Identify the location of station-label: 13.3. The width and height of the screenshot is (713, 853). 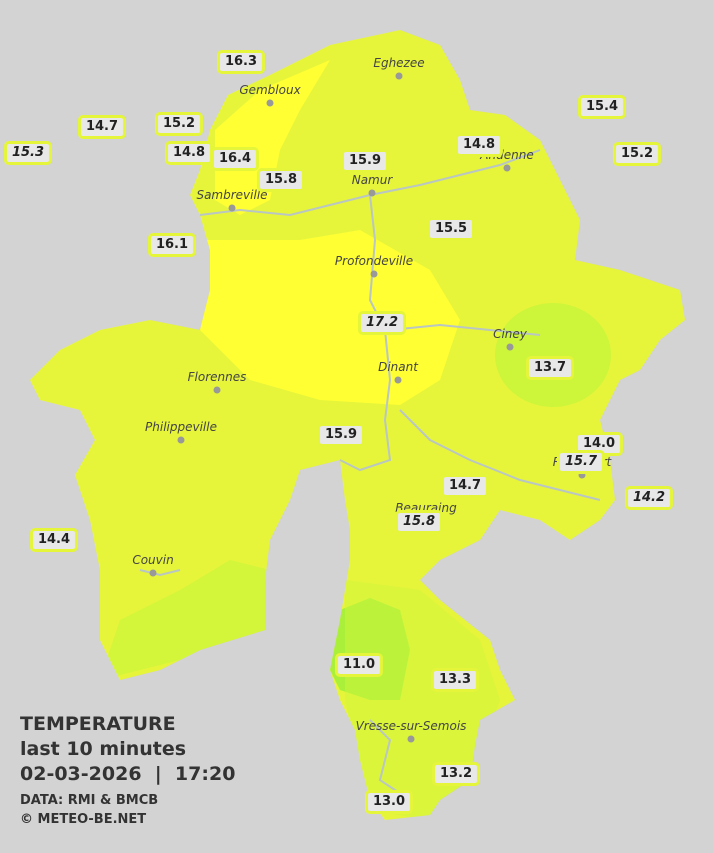
(455, 680).